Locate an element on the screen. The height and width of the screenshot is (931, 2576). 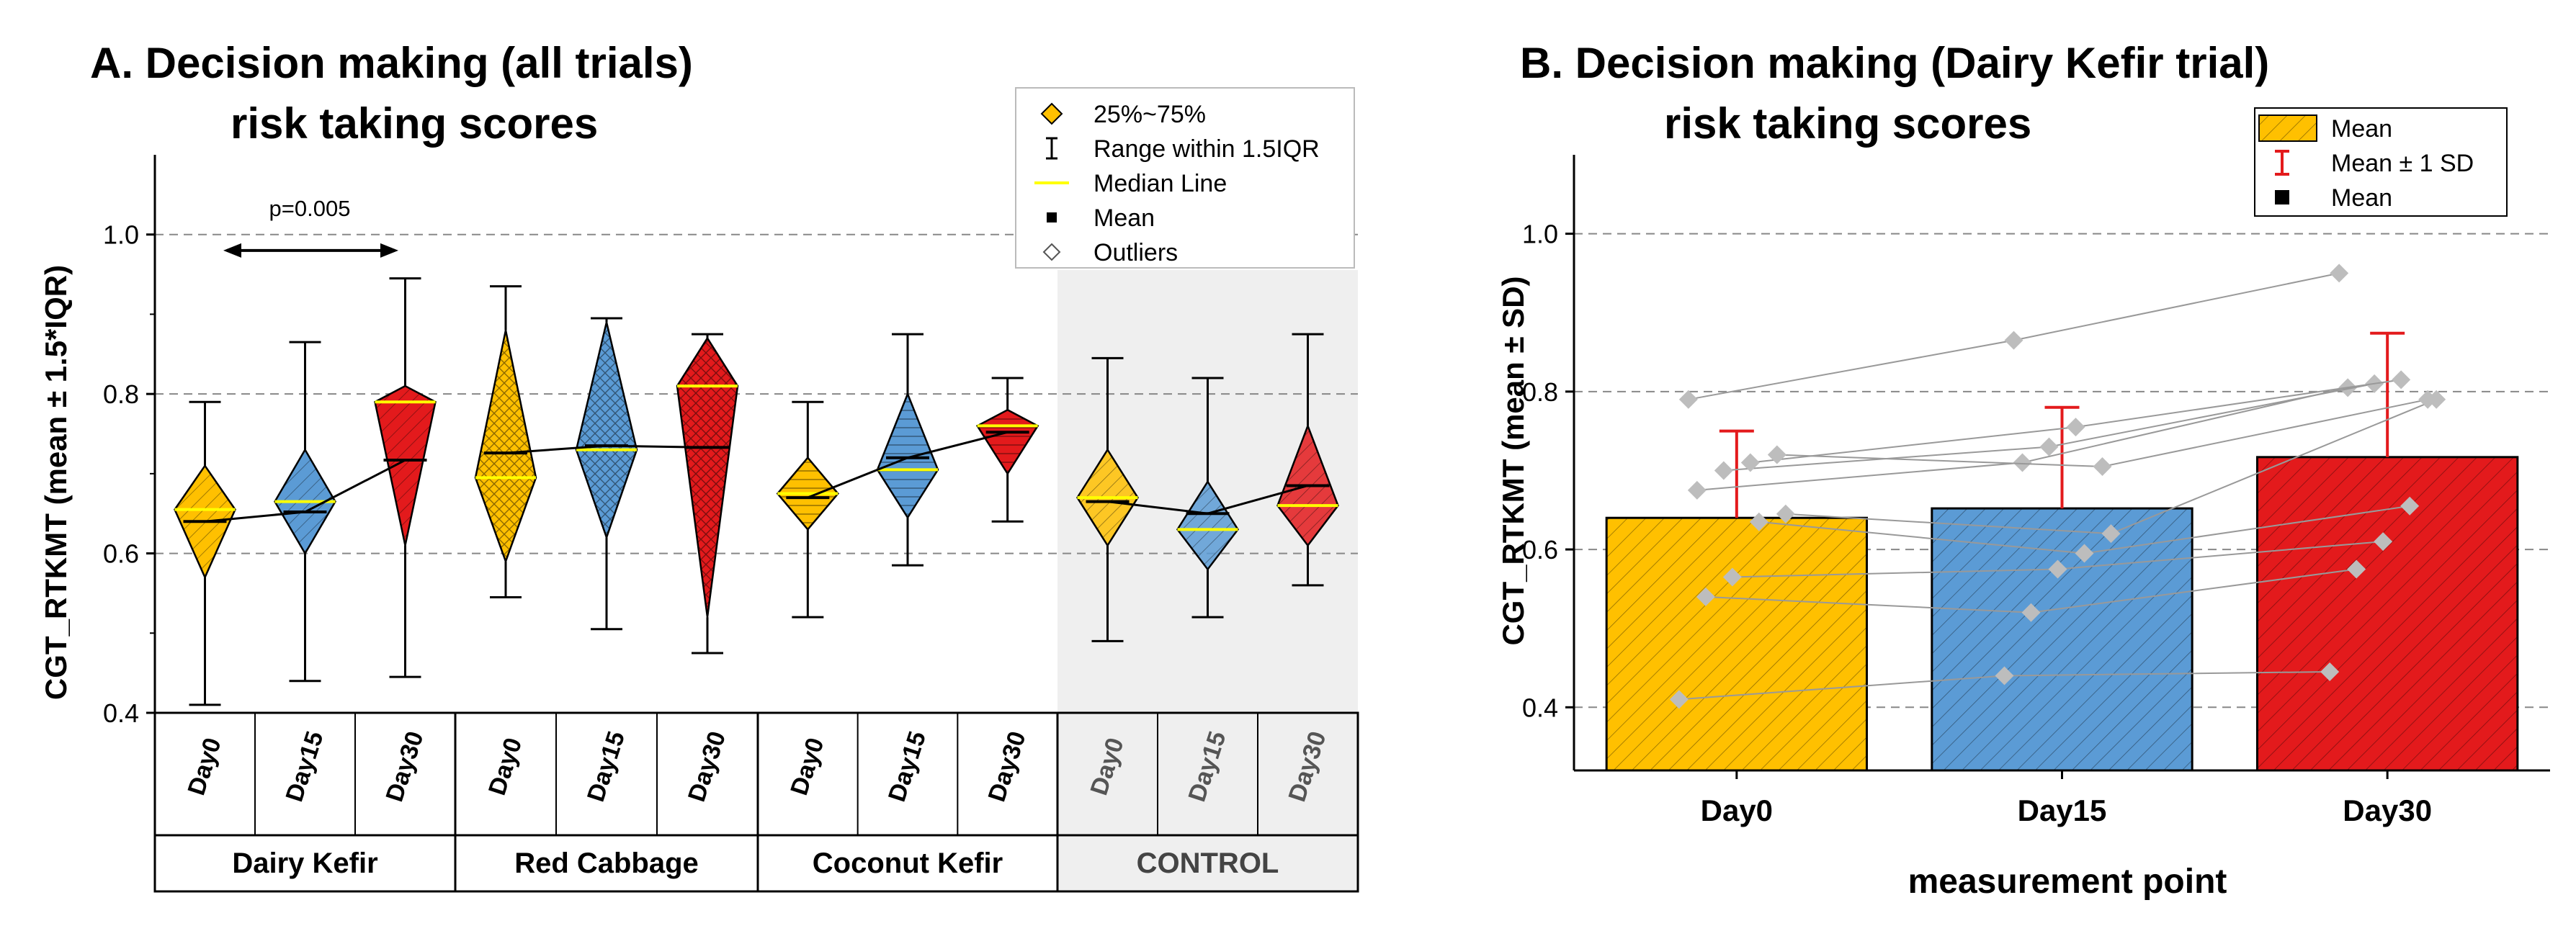
legend-label: Range within 1.5IQR is located at coordinates (1207, 149).